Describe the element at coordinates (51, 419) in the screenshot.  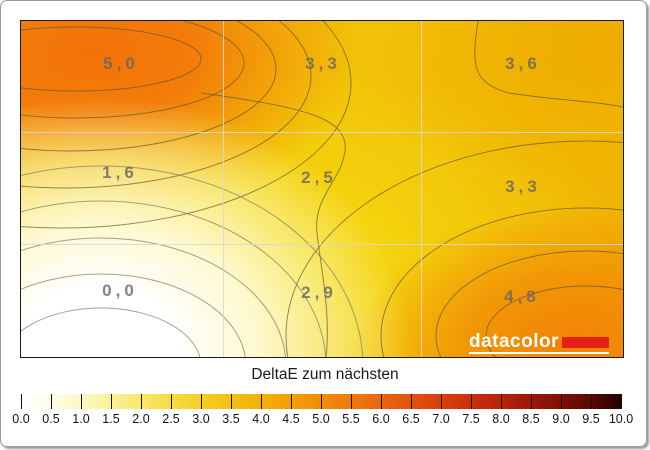
I see `colorbar-tick-label: 0.5` at that location.